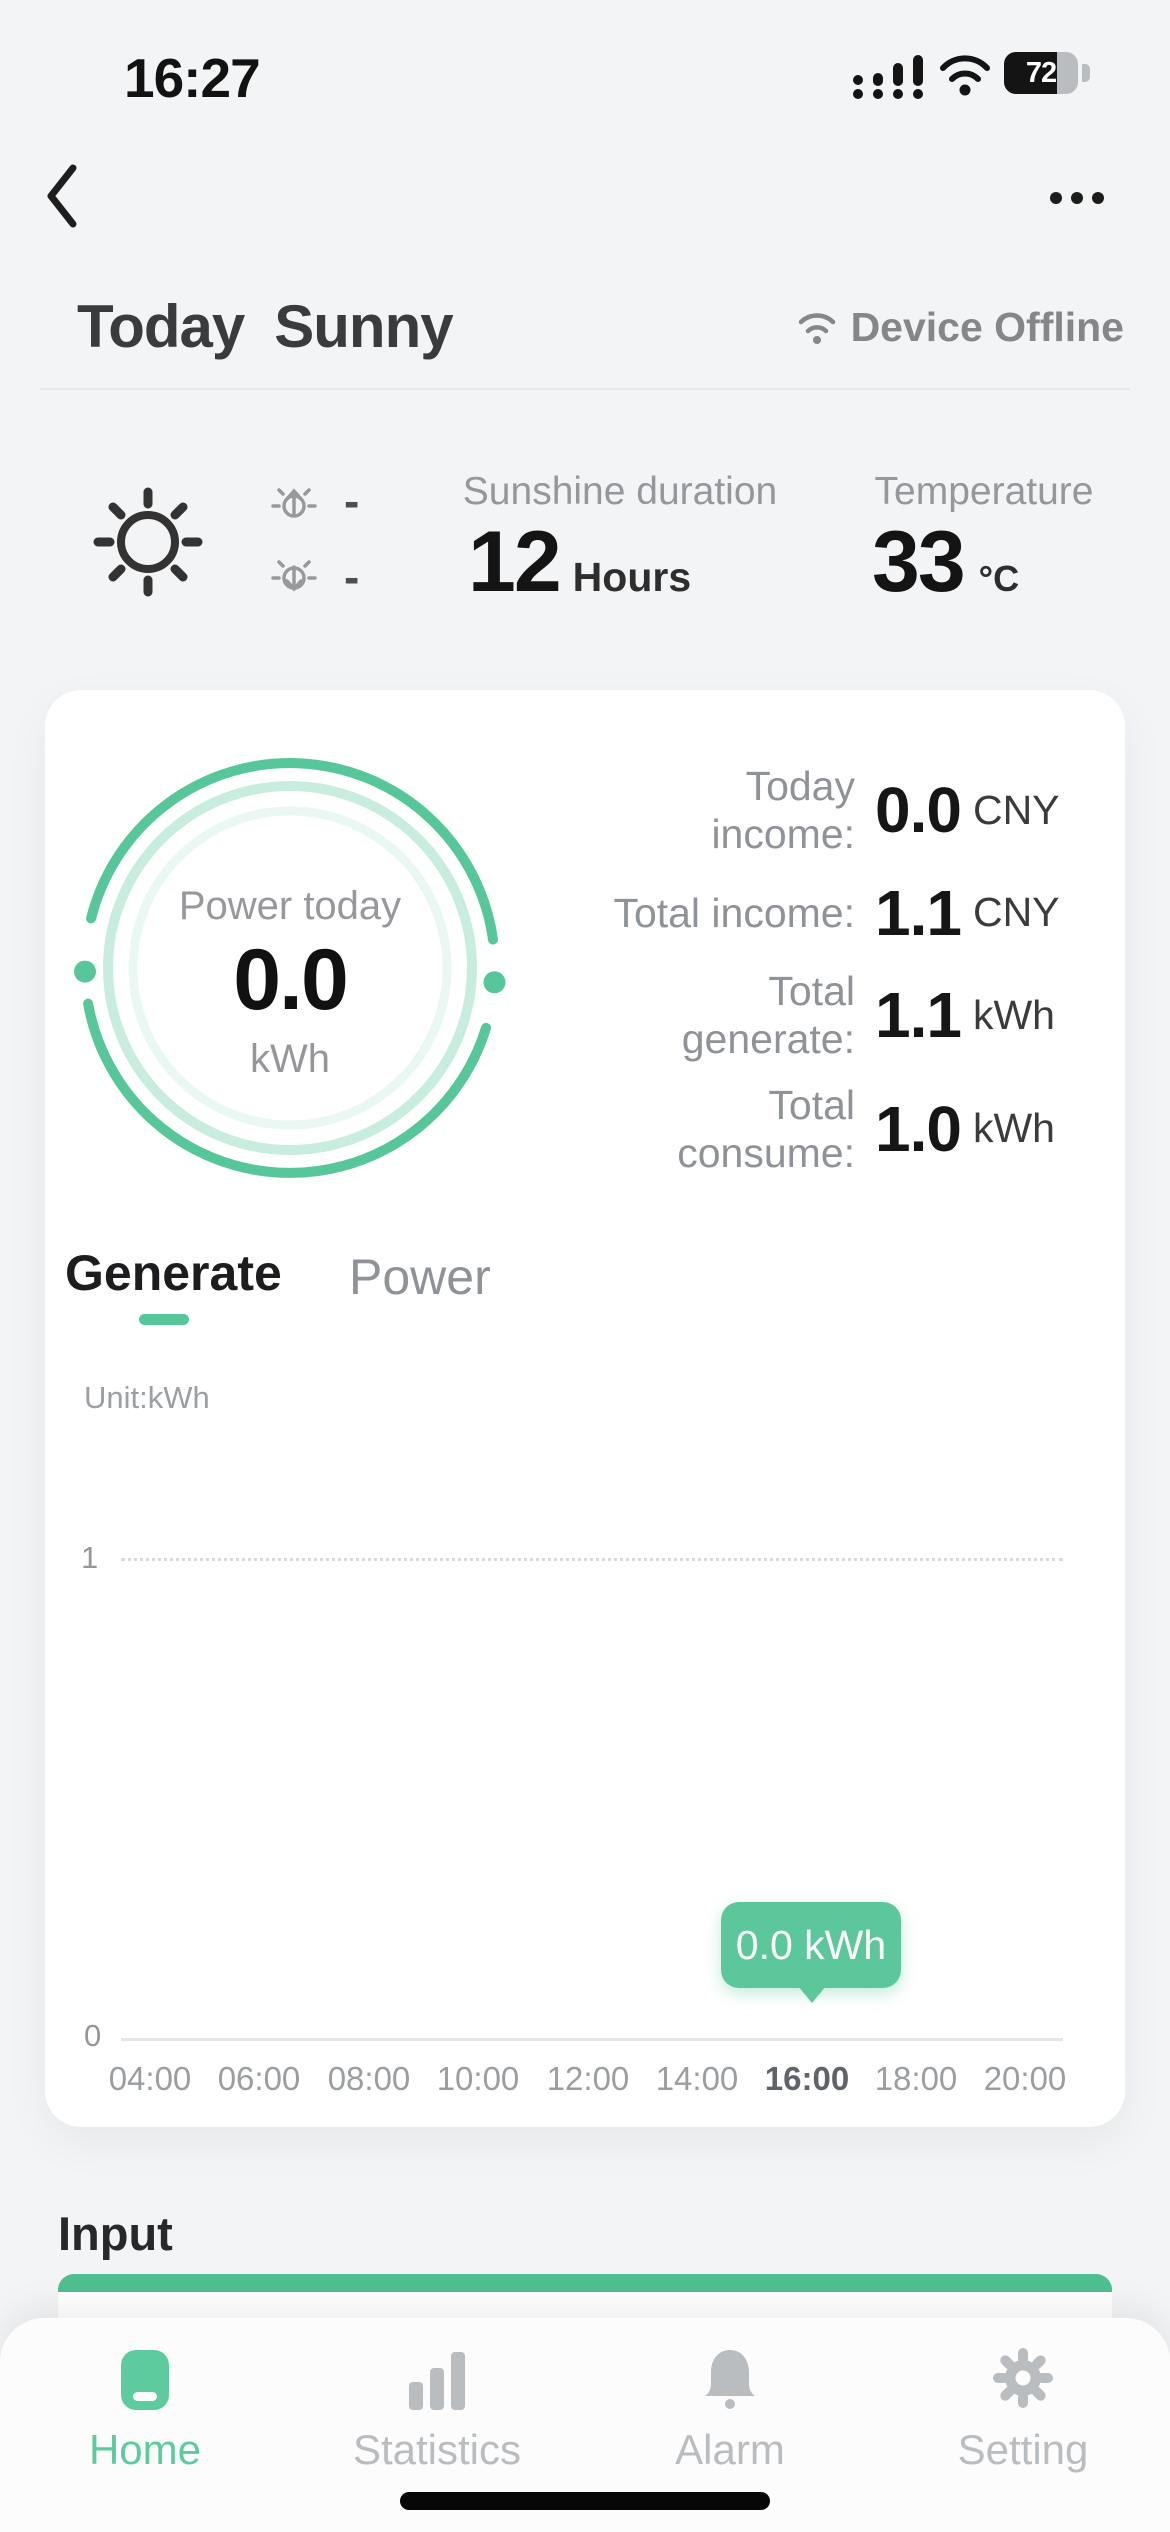 Image resolution: width=1170 pixels, height=2532 pixels. I want to click on battery-percent: 72, so click(1041, 72).